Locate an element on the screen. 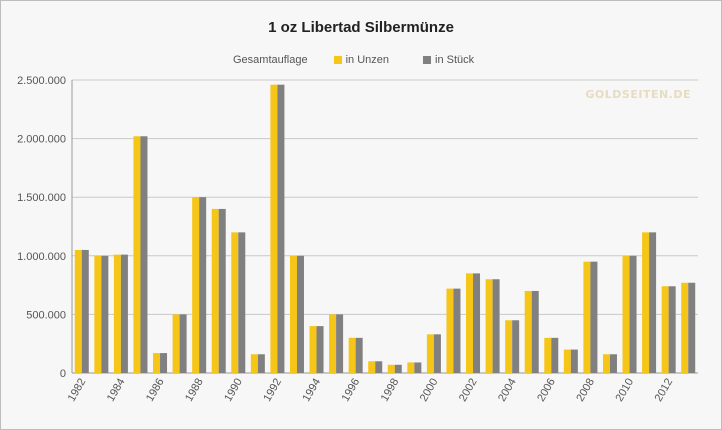 Image resolution: width=722 pixels, height=430 pixels. y-tick-label: 500.000 is located at coordinates (46, 315).